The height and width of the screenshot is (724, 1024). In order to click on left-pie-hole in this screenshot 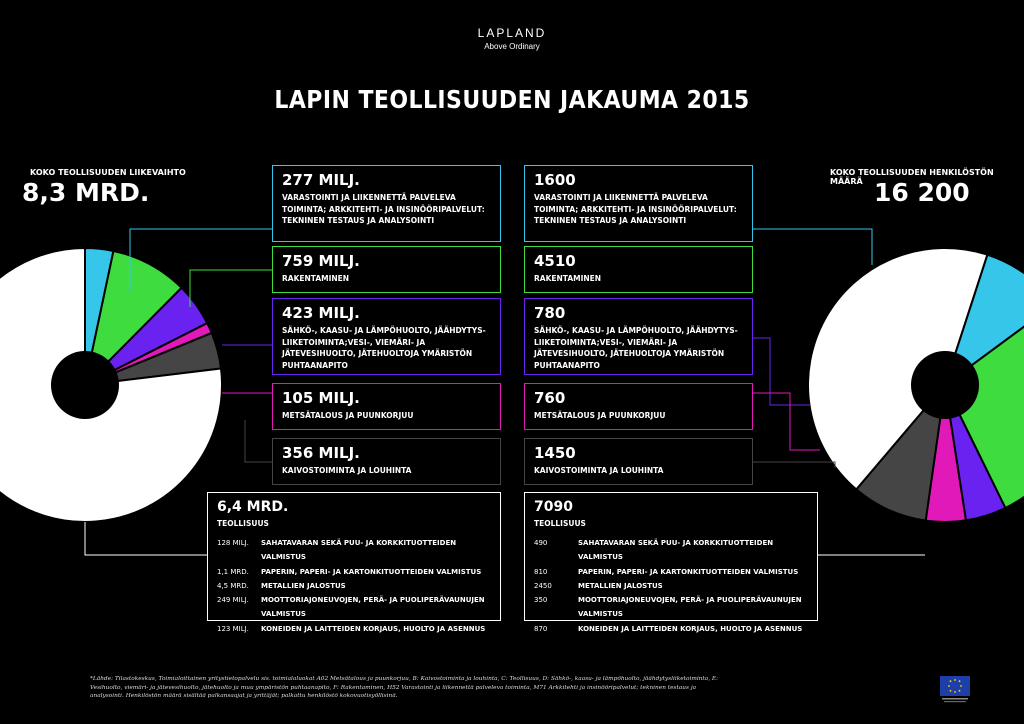, I will do `click(85, 385)`.